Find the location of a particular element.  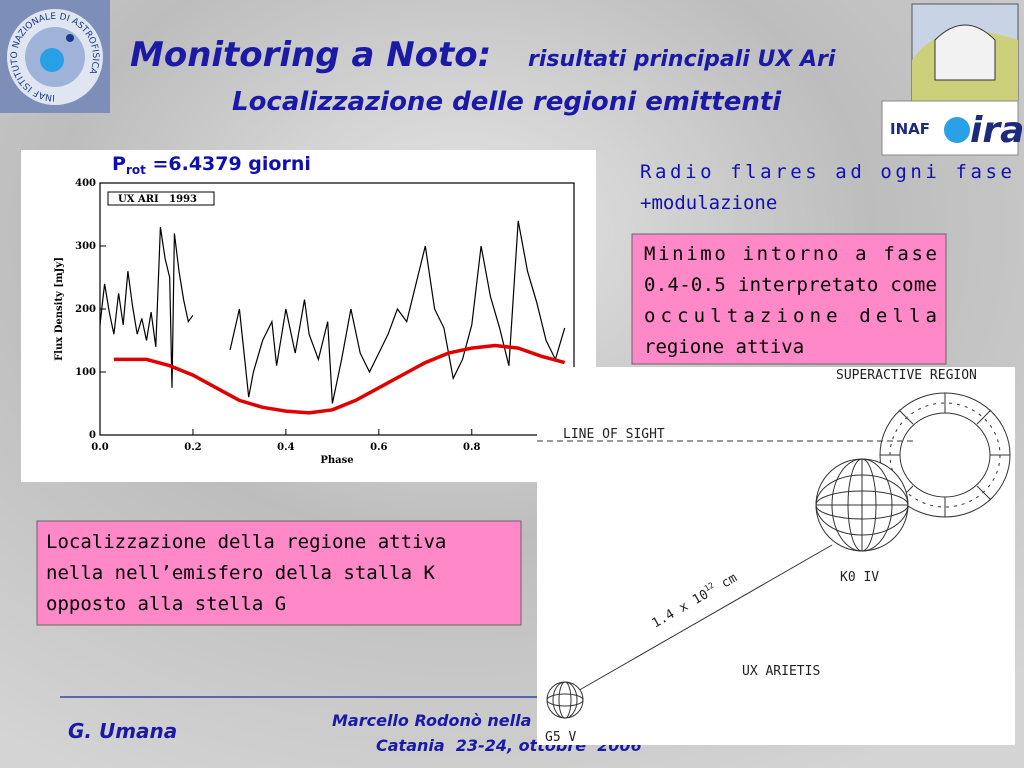

x-tick-label: 0.0 is located at coordinates (99, 447).